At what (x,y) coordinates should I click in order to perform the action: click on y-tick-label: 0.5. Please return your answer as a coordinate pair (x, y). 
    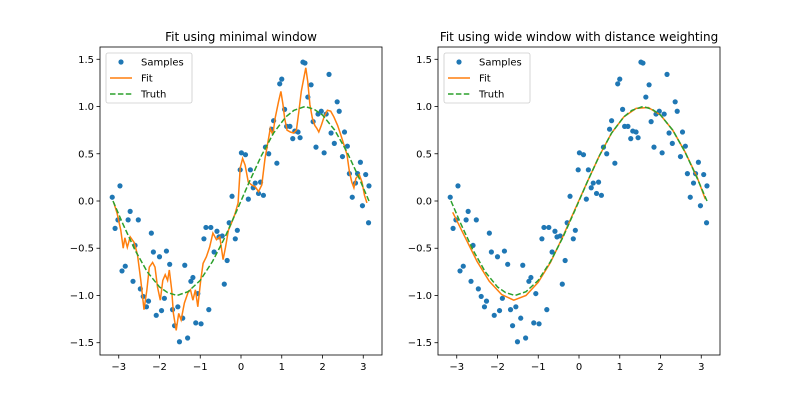
    Looking at the image, I should click on (86, 154).